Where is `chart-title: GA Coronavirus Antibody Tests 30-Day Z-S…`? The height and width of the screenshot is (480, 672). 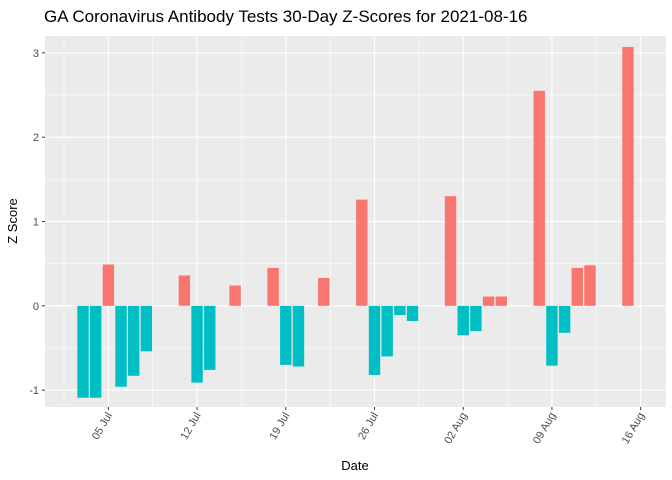
chart-title: GA Coronavirus Antibody Tests 30-Day Z-S… is located at coordinates (285, 16).